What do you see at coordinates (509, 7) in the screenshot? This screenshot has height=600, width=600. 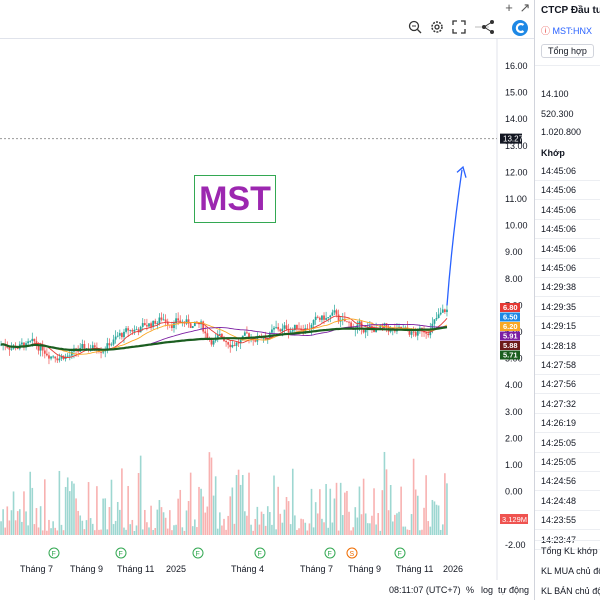 I see `add-icon: +` at bounding box center [509, 7].